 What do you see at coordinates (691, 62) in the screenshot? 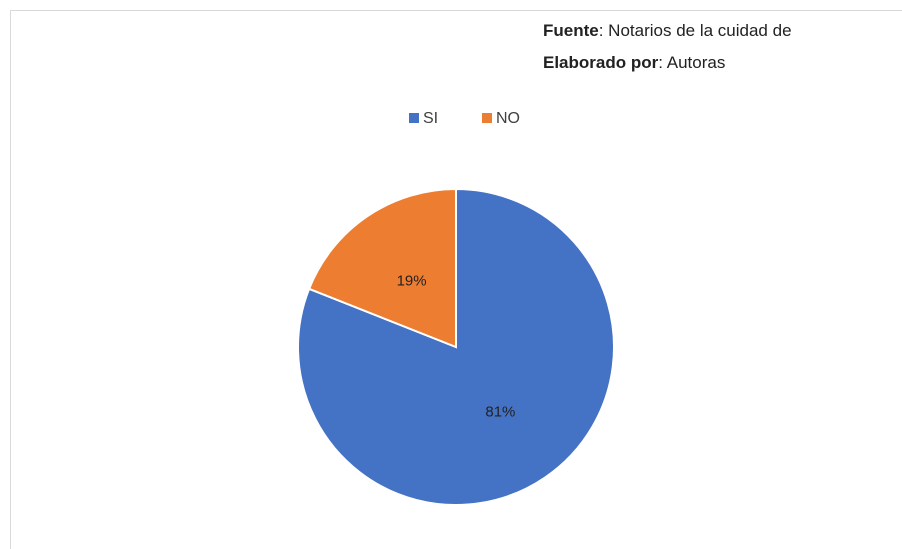
I see `author-text: : Autoras` at bounding box center [691, 62].